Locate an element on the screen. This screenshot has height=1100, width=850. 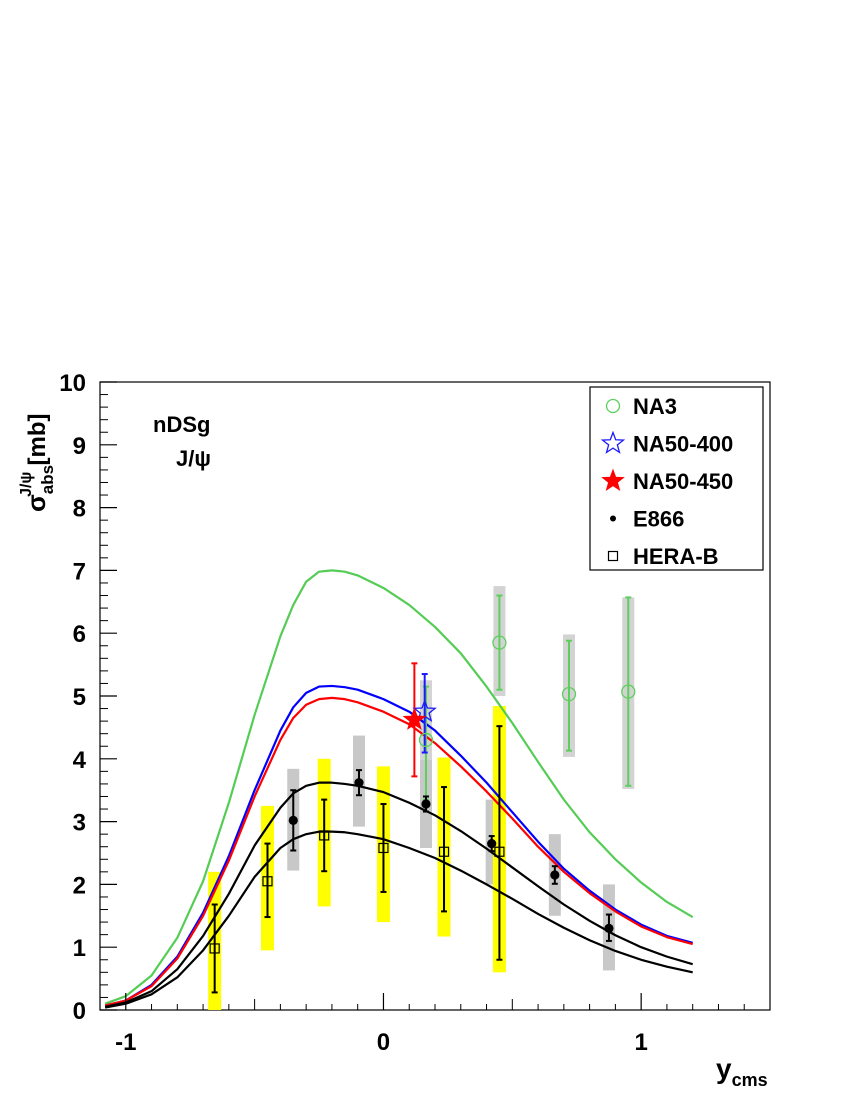
y-tick-label: 1 is located at coordinates (79, 948).